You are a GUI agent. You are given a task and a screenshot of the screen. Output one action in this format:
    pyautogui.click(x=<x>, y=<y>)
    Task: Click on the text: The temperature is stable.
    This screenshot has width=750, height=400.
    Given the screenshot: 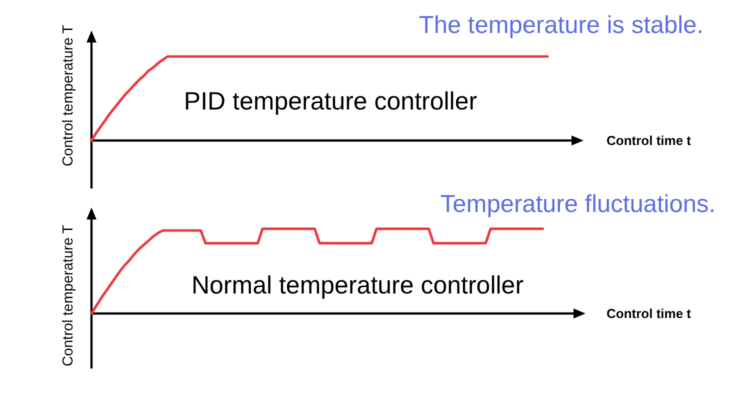 What is the action you would take?
    pyautogui.click(x=561, y=25)
    